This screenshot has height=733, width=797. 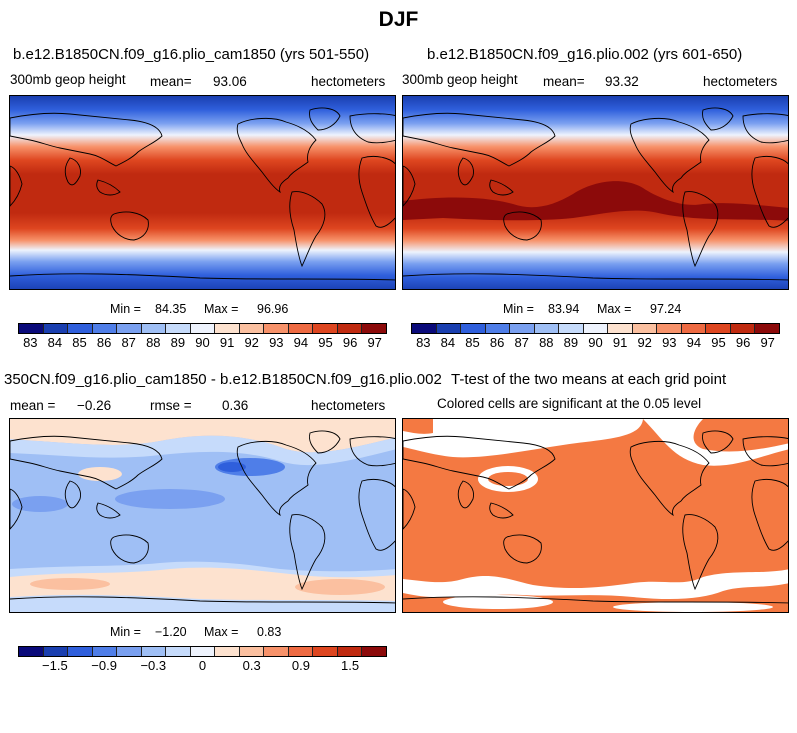 What do you see at coordinates (300, 665) in the screenshot?
I see `colorbar-label: 0.9` at bounding box center [300, 665].